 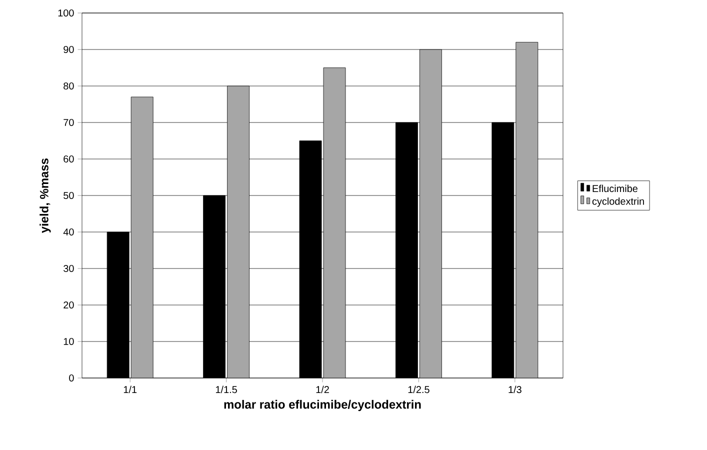 What do you see at coordinates (69, 196) in the screenshot?
I see `y-tick-label: 50` at bounding box center [69, 196].